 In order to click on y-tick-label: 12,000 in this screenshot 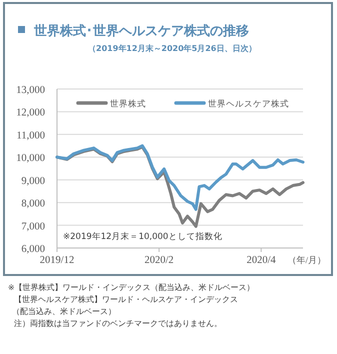, I will do `click(30, 113)`.